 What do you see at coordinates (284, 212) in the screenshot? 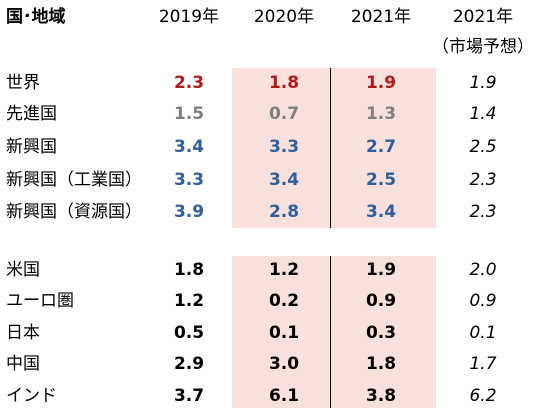
I see `value-2020: 2.8` at bounding box center [284, 212].